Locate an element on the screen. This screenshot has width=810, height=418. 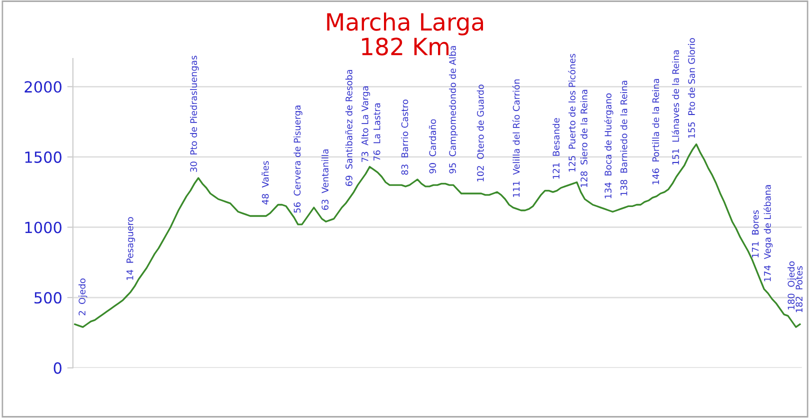
x-tick-label: 174 Vega de Liébana is located at coordinates (768, 233).